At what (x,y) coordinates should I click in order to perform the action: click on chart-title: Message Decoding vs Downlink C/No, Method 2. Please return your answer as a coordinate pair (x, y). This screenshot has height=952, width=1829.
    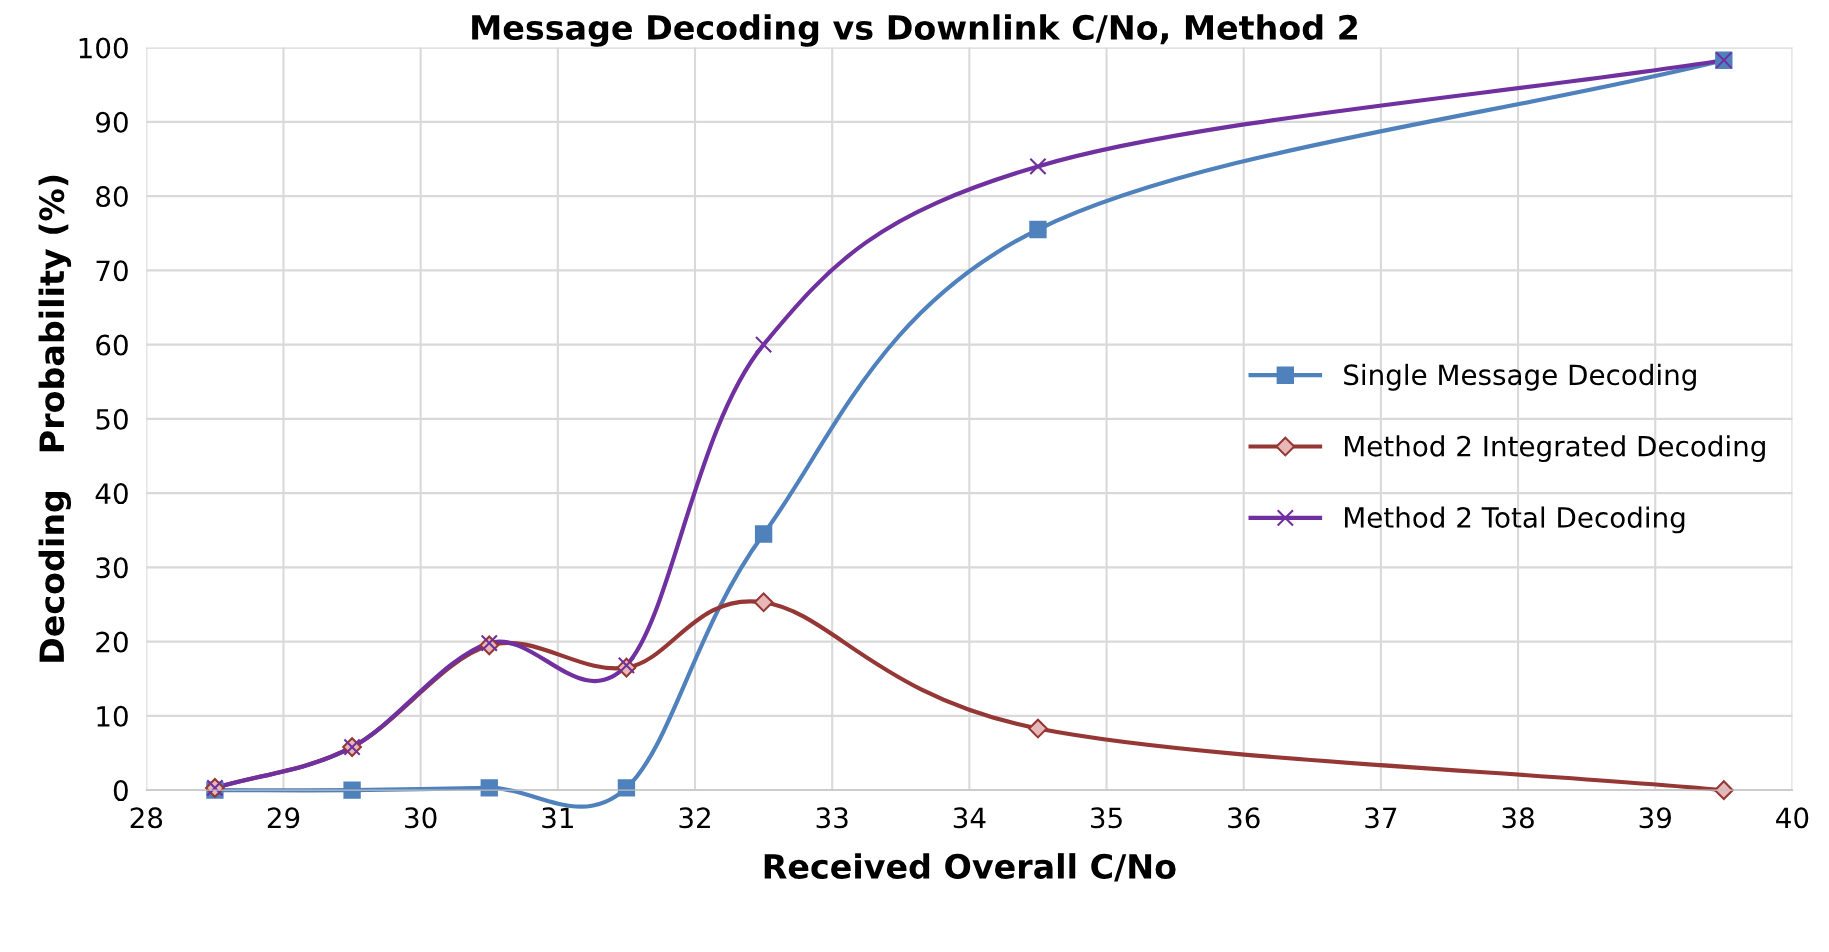
    Looking at the image, I should click on (914, 30).